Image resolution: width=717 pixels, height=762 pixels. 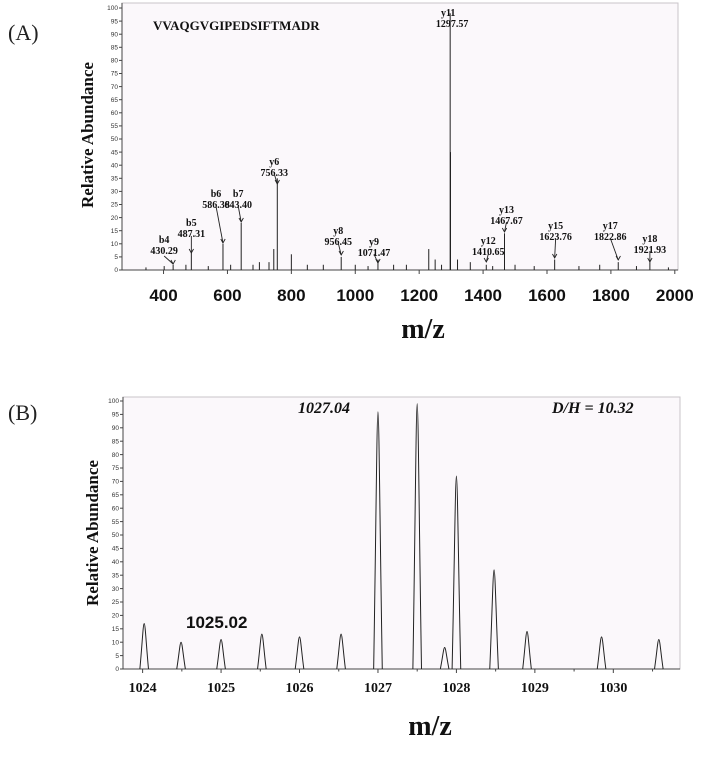 What do you see at coordinates (506, 221) in the screenshot?
I see `panel-a-ion-mz: 1467.67` at bounding box center [506, 221].